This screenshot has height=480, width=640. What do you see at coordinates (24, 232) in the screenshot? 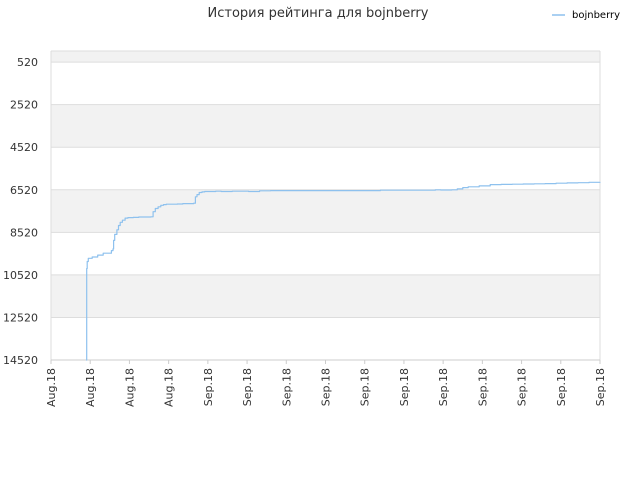
I see `y-tick-label: 8520` at bounding box center [24, 232].